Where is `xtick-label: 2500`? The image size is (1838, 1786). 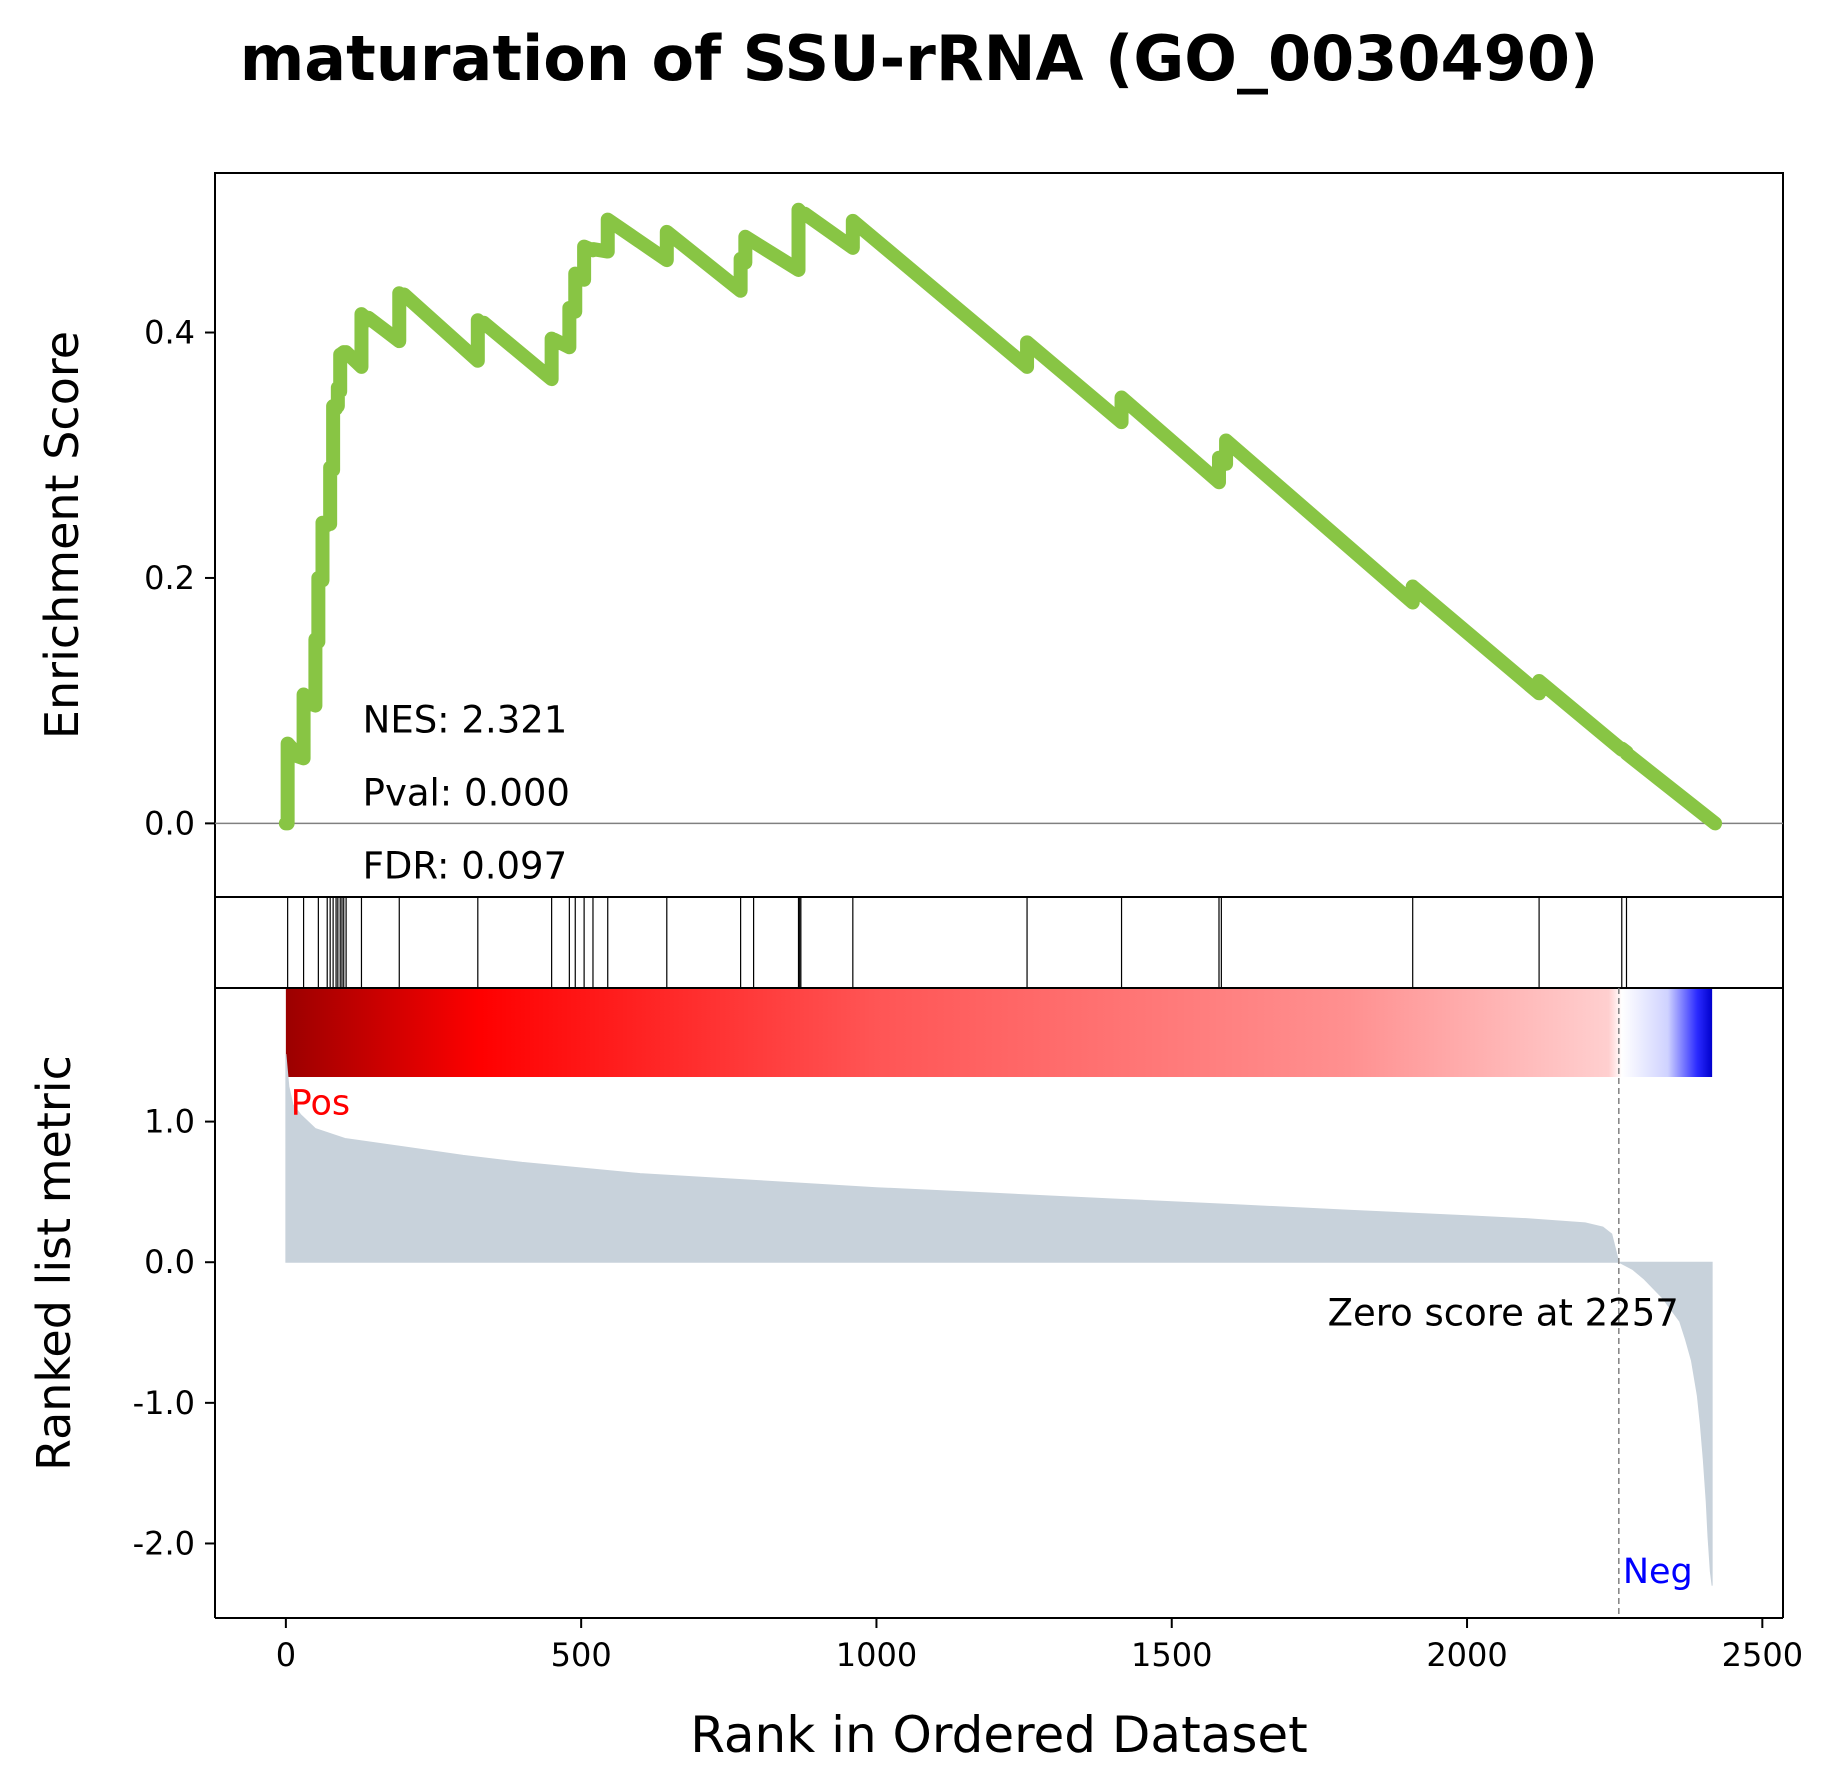
xtick-label: 2500 is located at coordinates (1762, 1655).